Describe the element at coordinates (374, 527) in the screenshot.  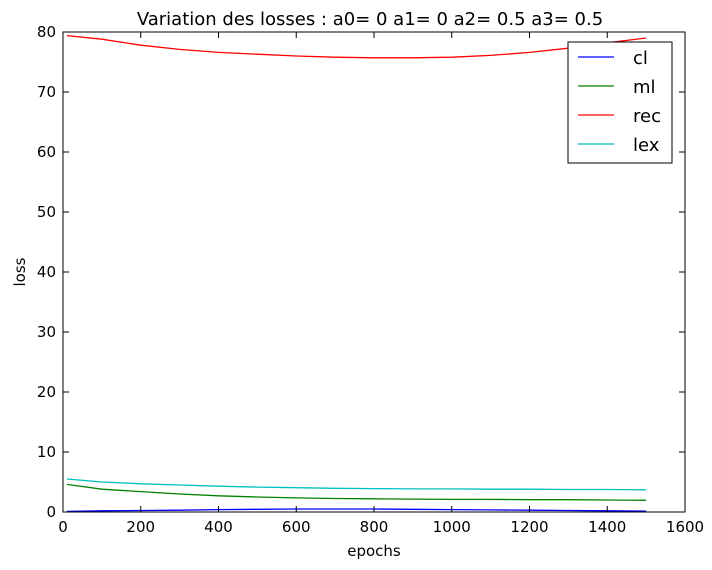
I see `x-tick-label: 800` at that location.